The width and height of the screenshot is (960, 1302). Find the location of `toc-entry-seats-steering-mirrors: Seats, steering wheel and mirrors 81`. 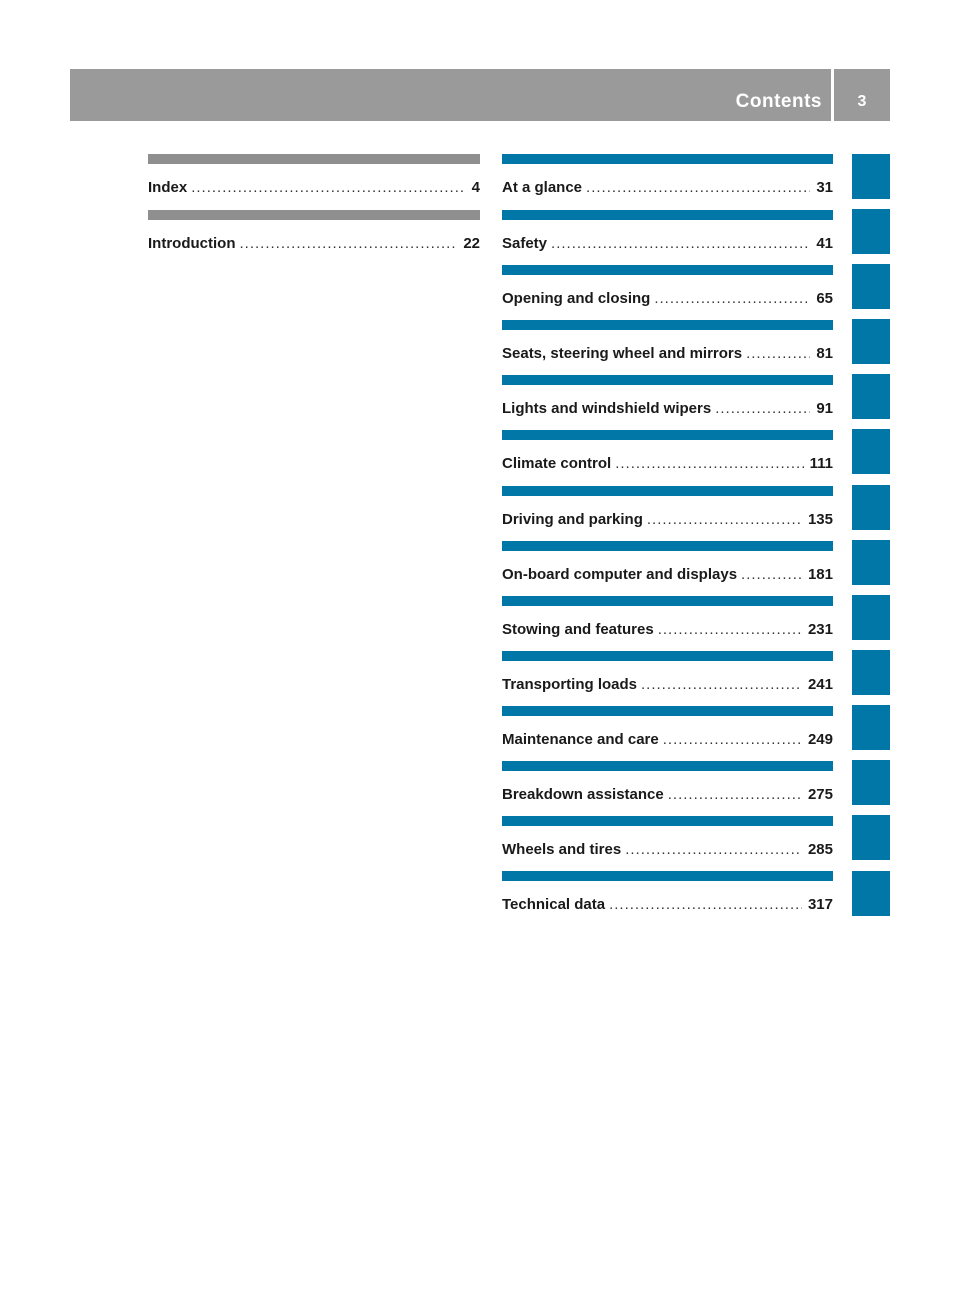

toc-entry-seats-steering-mirrors: Seats, steering wheel and mirrors 81 is located at coordinates (667, 343).